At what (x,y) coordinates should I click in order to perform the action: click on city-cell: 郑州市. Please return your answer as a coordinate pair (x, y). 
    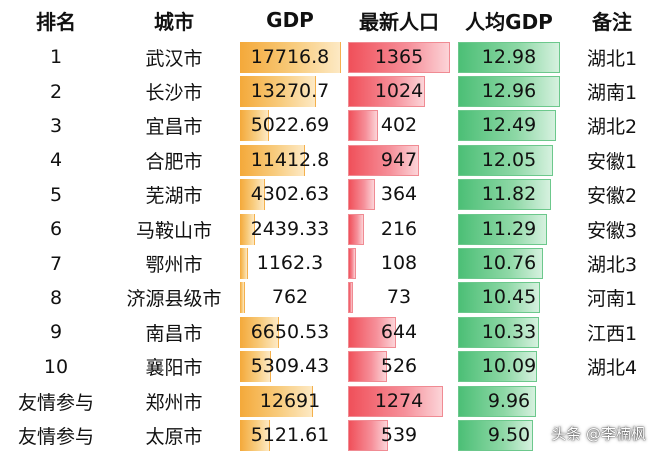
    Looking at the image, I should click on (174, 402).